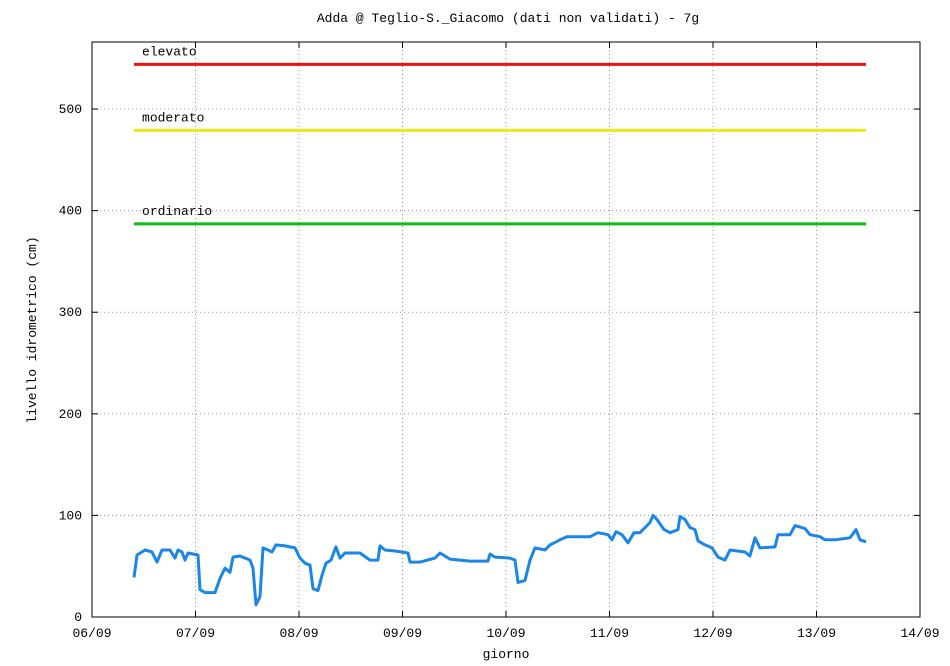 Image resolution: width=950 pixels, height=666 pixels. What do you see at coordinates (816, 633) in the screenshot?
I see `x-tick-label: 13/09` at bounding box center [816, 633].